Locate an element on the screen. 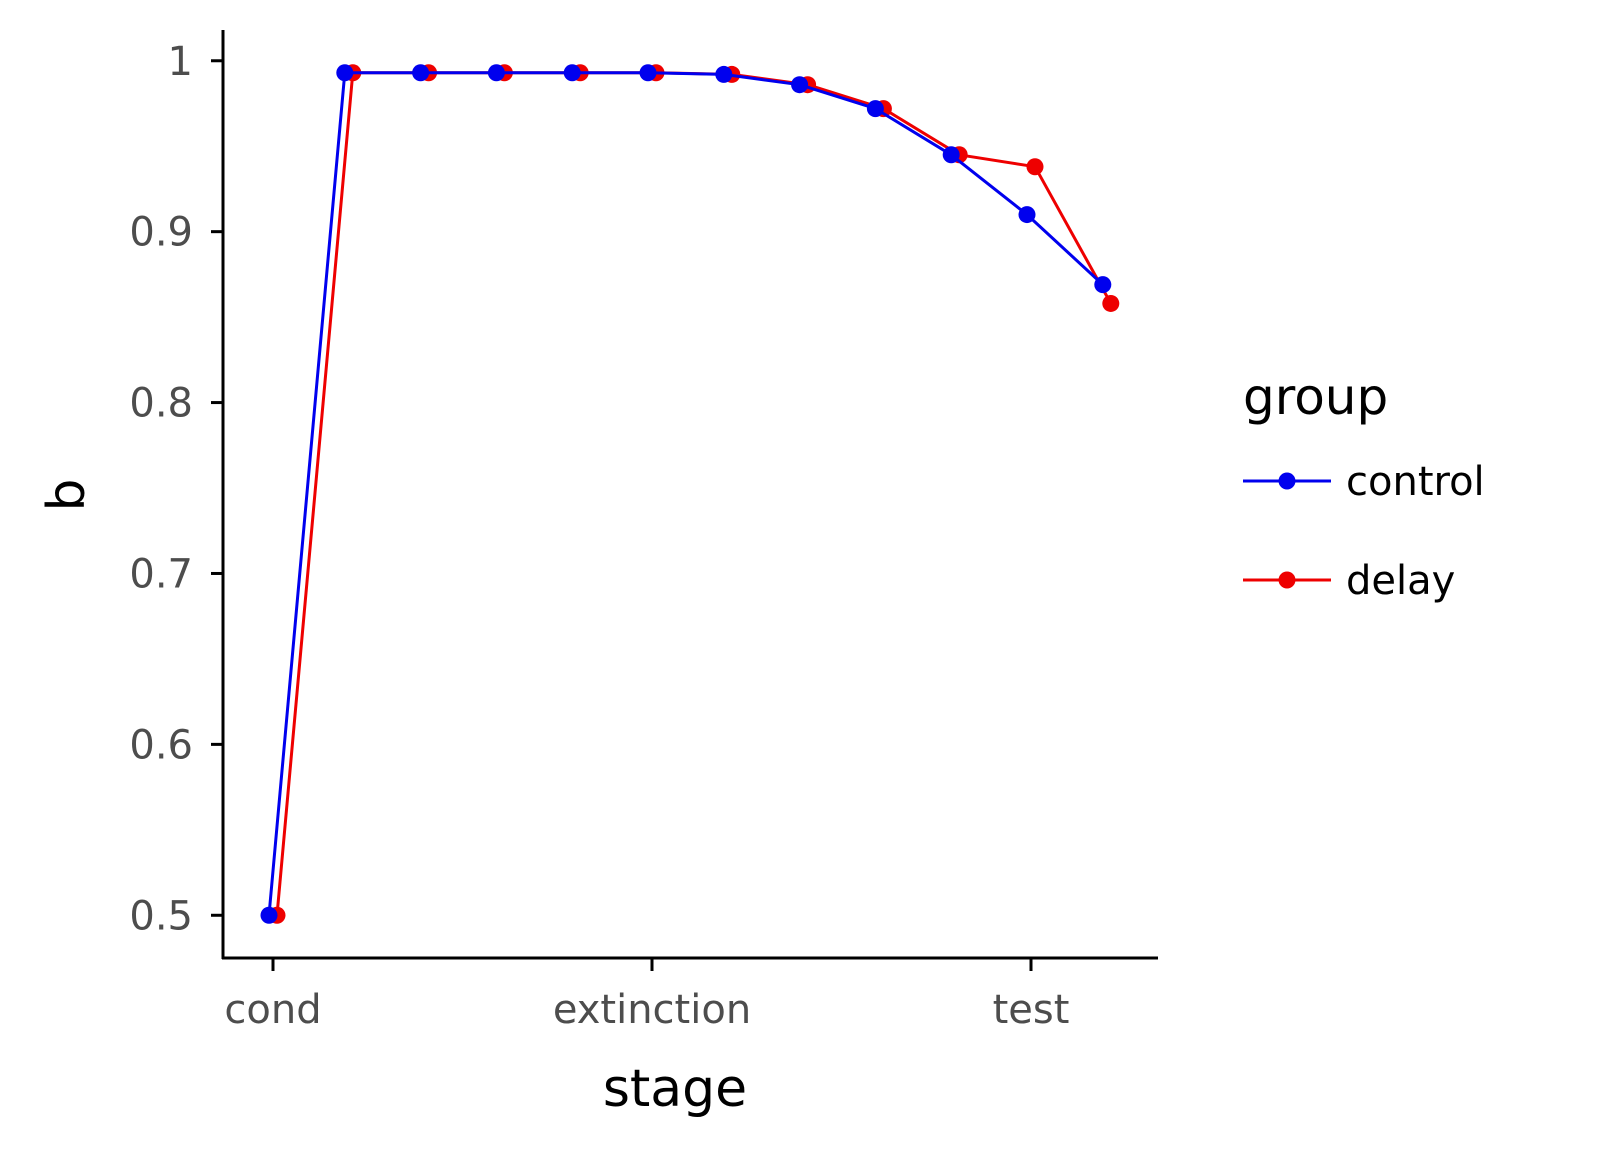 The height and width of the screenshot is (1150, 1597). legend-label: control is located at coordinates (1415, 482).